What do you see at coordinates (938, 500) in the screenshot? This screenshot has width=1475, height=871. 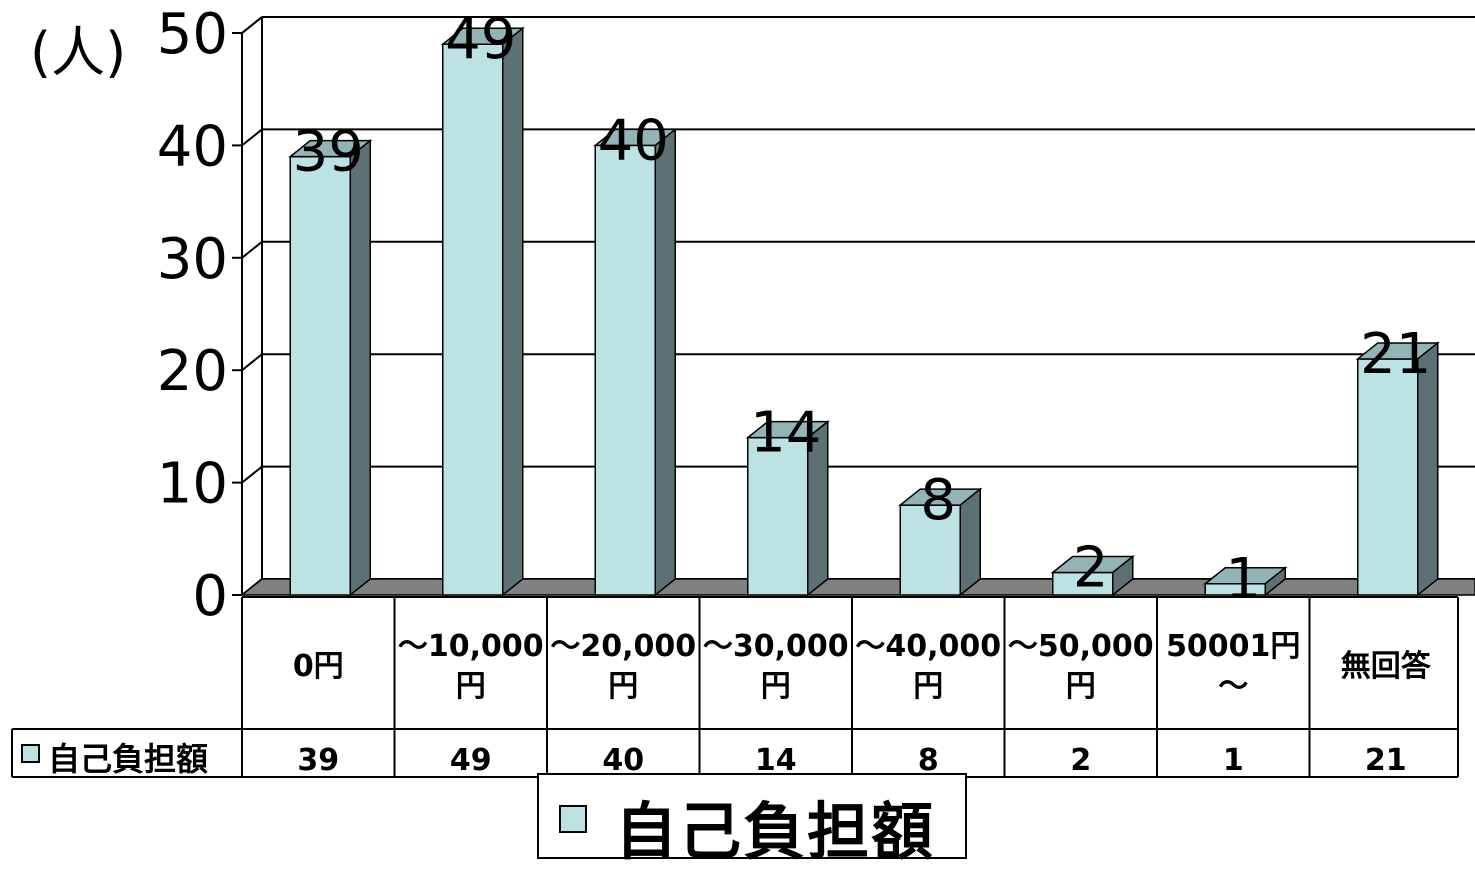 I see `data-label: 8` at bounding box center [938, 500].